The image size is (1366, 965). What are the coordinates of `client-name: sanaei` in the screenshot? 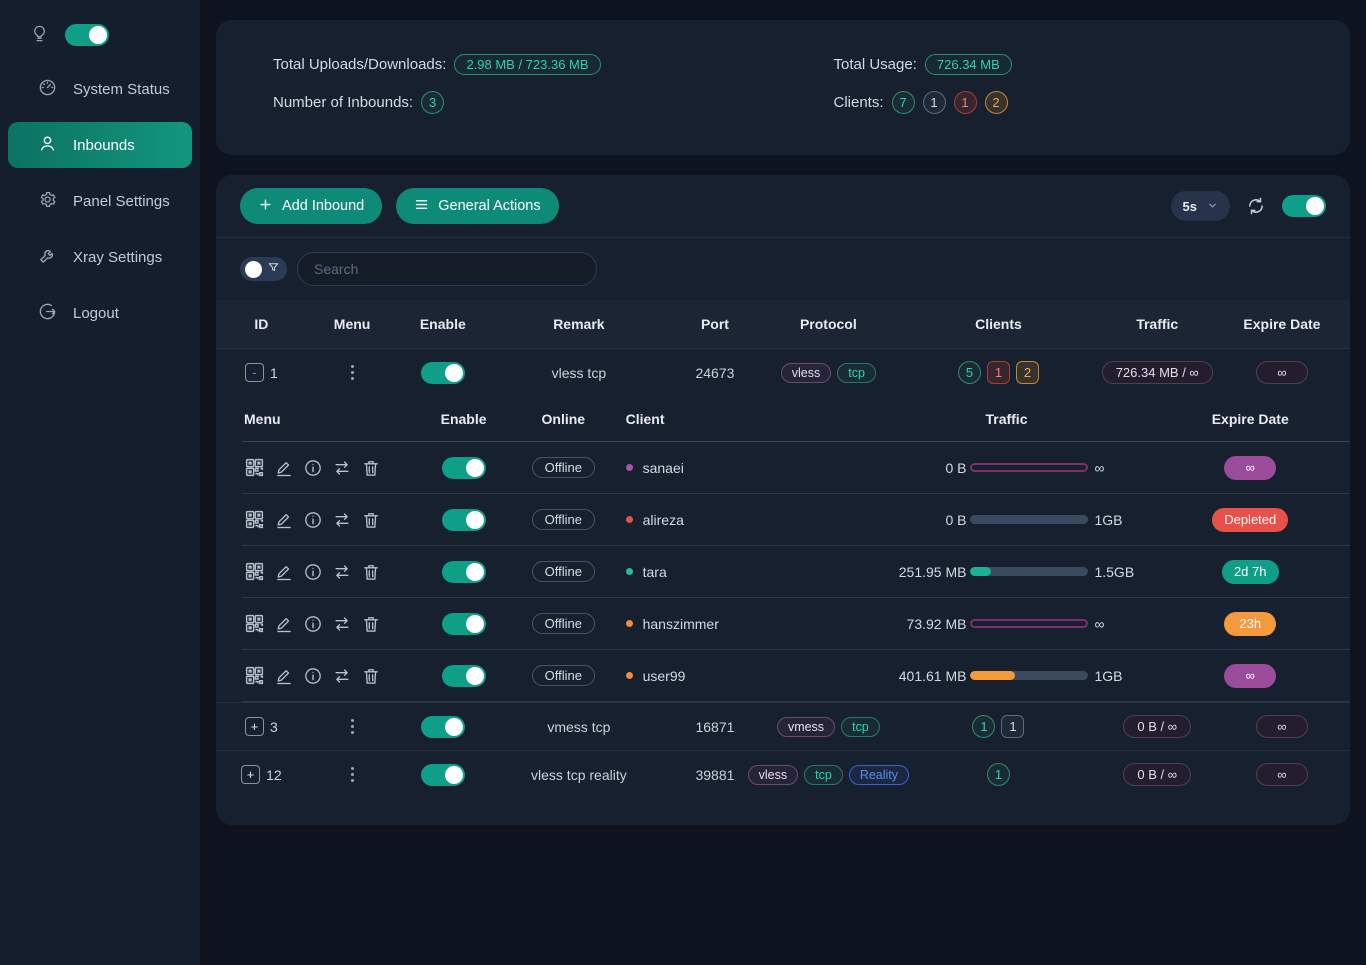 It's located at (663, 467).